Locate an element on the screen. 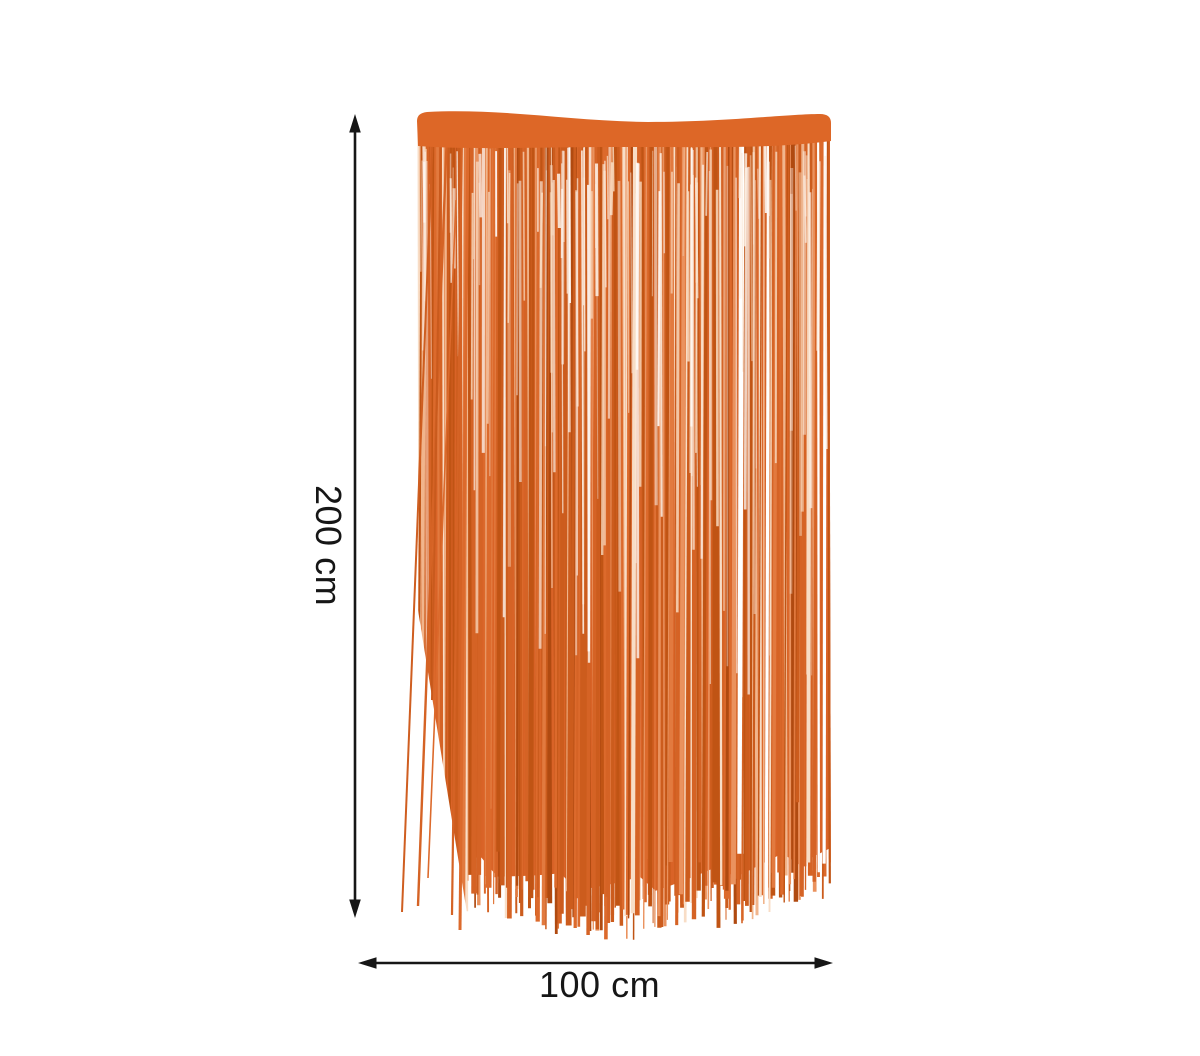 The height and width of the screenshot is (1056, 1200). arrow-right-icon is located at coordinates (823, 963).